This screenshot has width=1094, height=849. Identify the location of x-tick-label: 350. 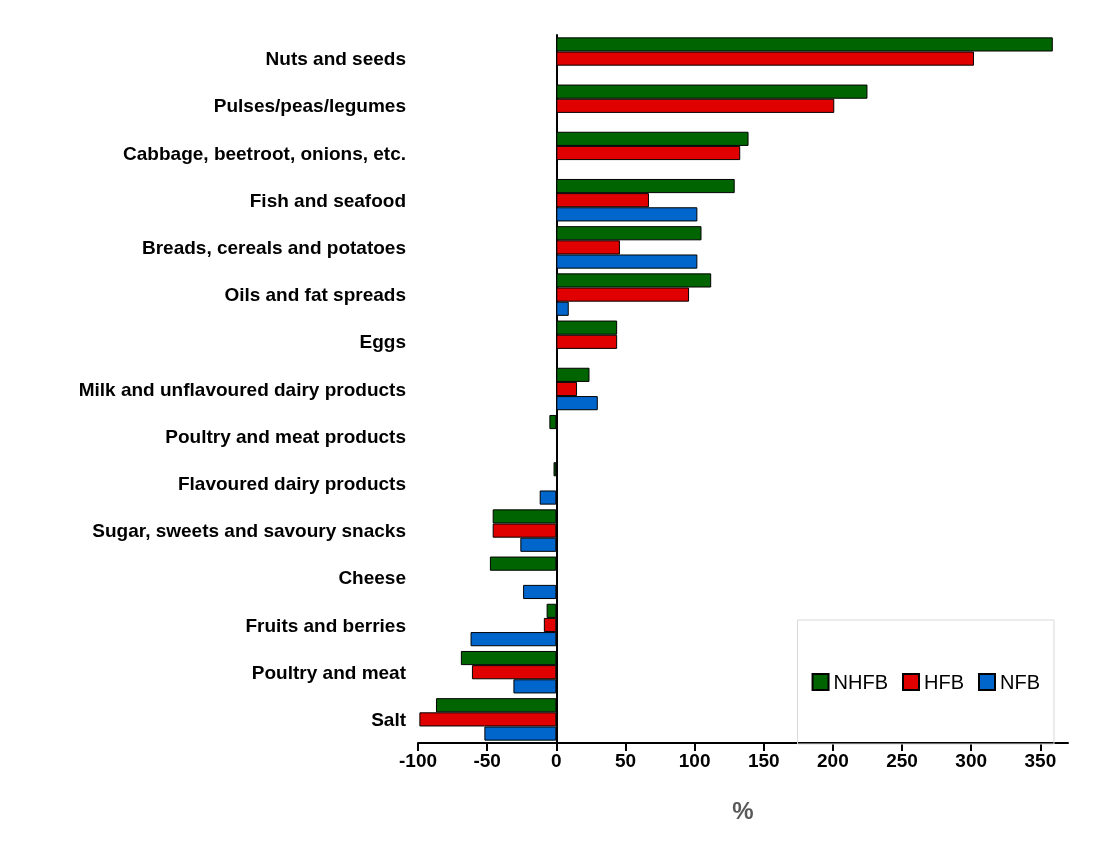
(1040, 760).